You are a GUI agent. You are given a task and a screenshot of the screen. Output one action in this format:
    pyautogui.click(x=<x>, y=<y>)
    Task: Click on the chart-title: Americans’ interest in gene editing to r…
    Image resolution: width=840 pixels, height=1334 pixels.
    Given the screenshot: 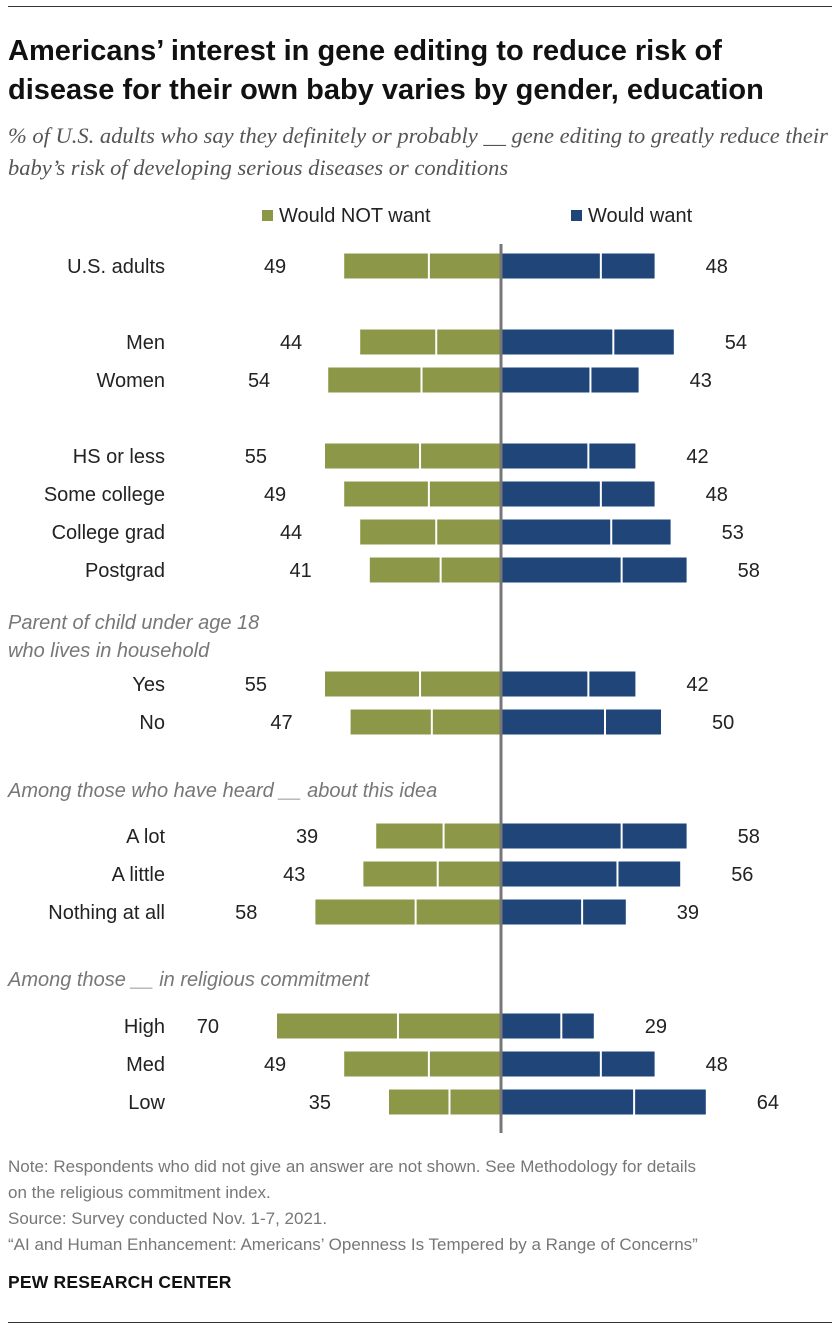 What is the action you would take?
    pyautogui.click(x=386, y=70)
    